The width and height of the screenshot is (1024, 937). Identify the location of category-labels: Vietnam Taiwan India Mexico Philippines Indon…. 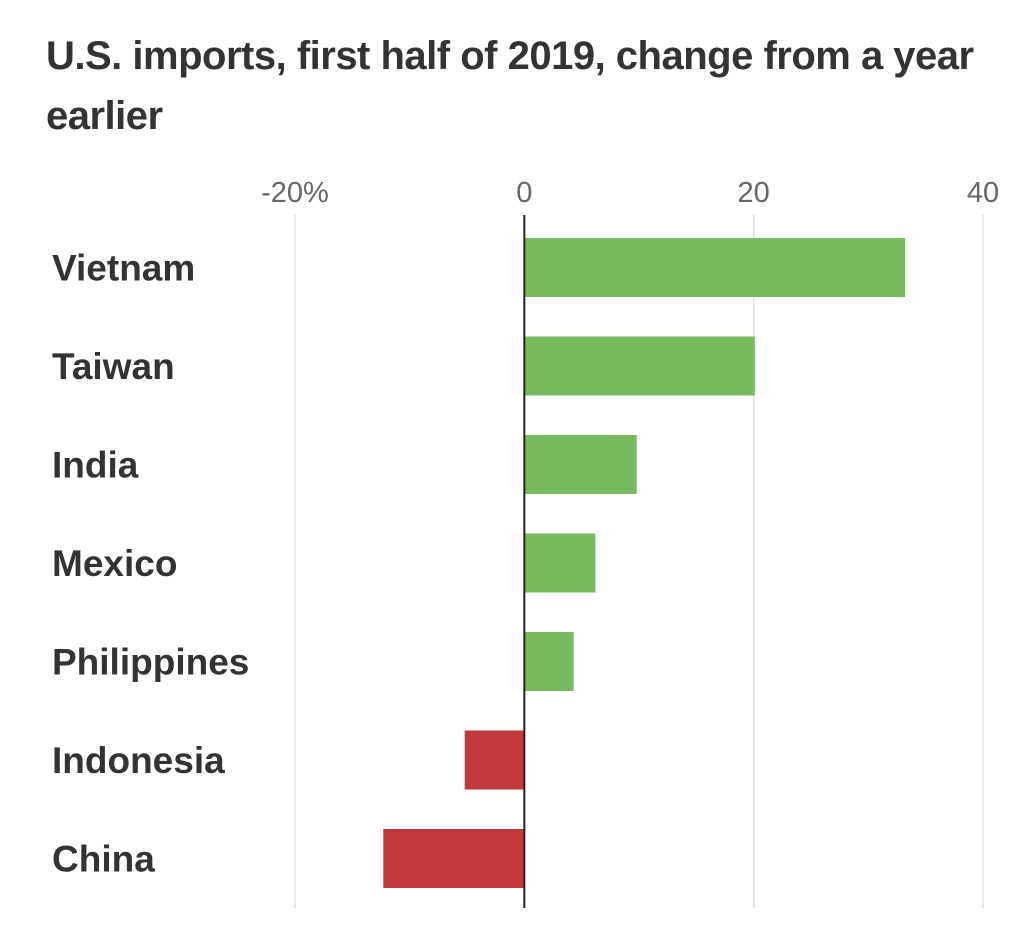
(150, 564).